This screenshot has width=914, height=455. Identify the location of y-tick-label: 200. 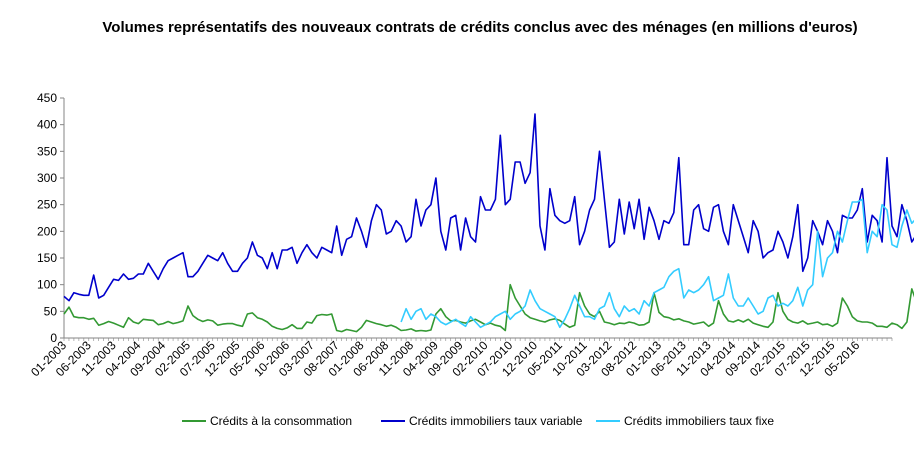
(47, 231).